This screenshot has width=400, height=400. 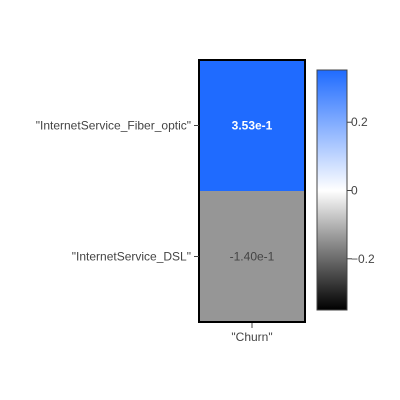 I want to click on cell-value-label: -1.40e-1, so click(x=252, y=257).